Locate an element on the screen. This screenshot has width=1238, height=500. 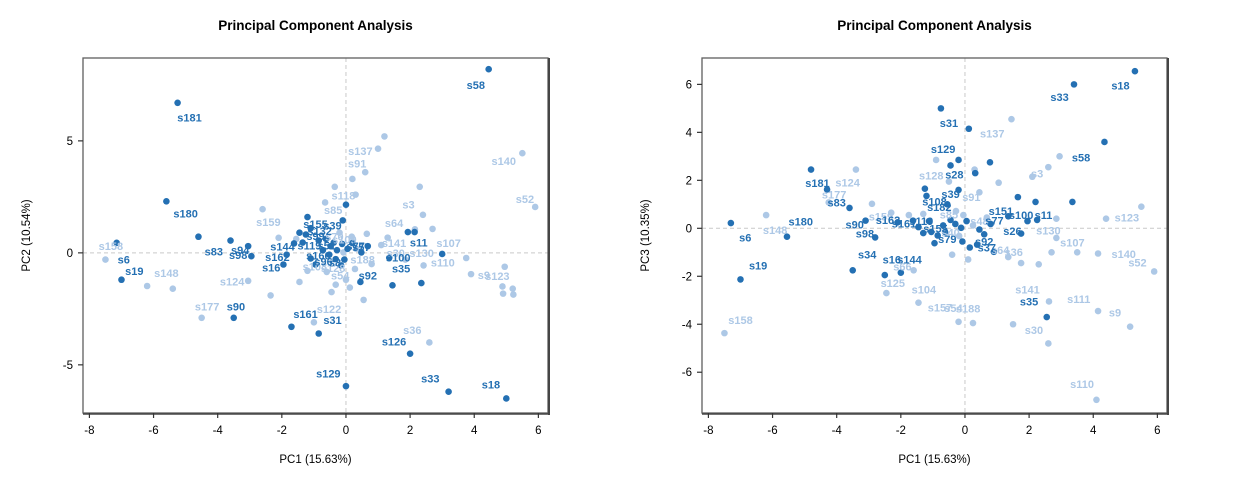
point-label: s57 is located at coordinates (361, 248).